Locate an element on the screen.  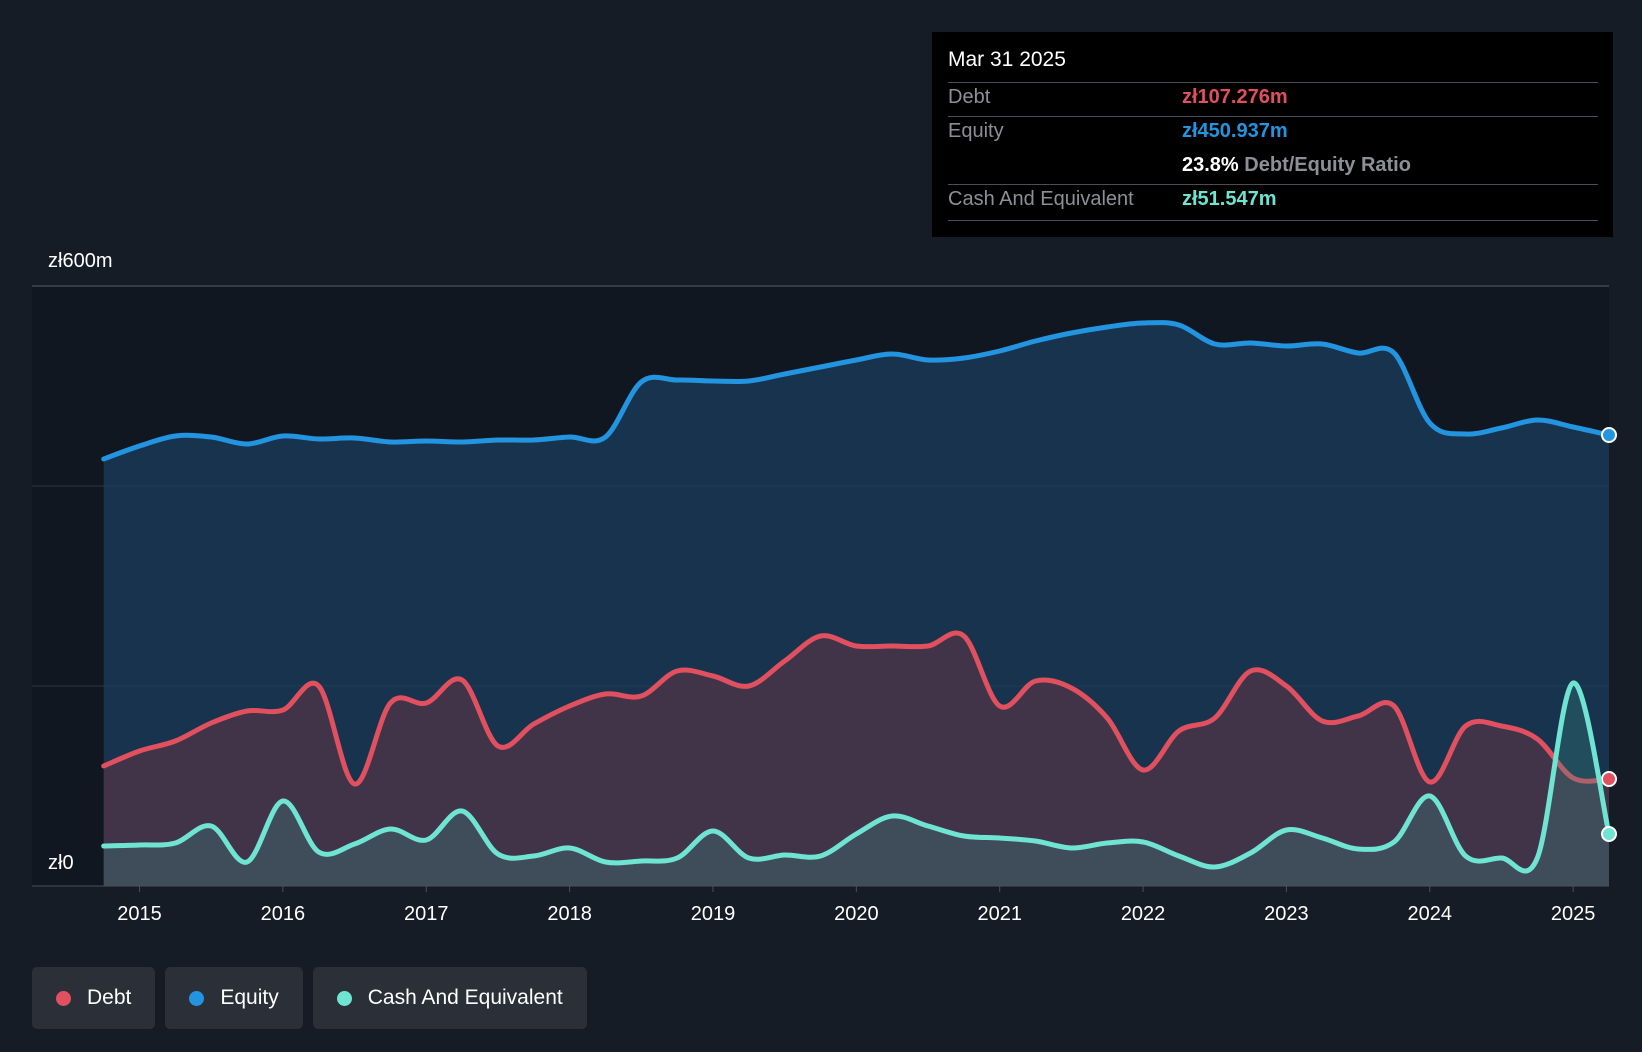
x-tick-label: 2017 is located at coordinates (426, 914).